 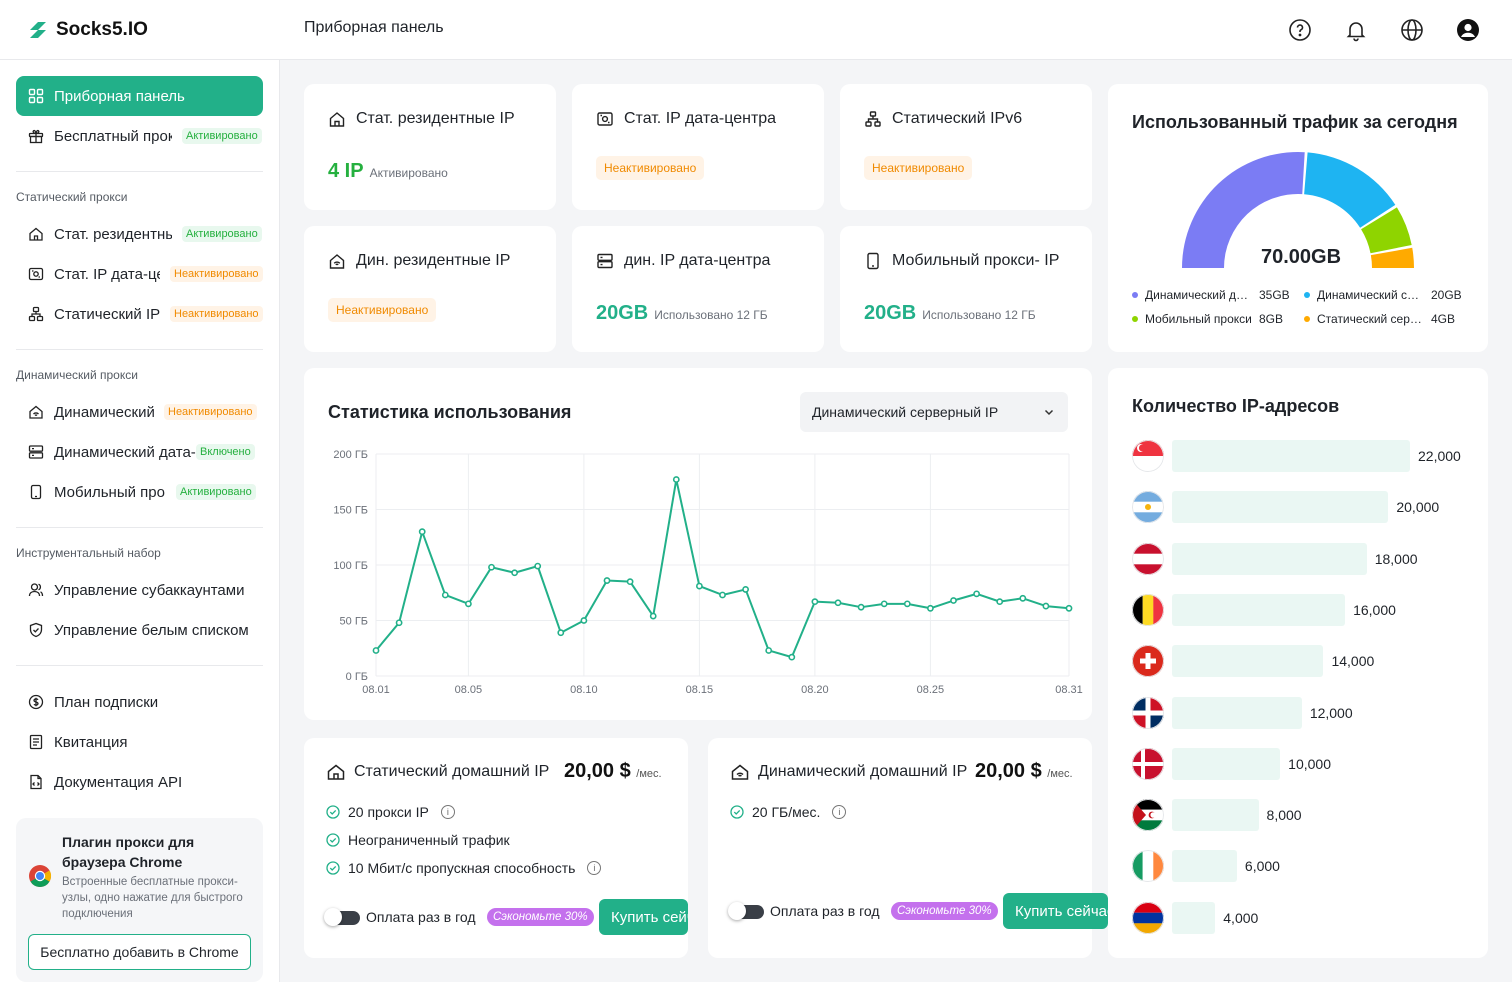 I want to click on ip-count-row: 18,000, so click(x=1275, y=558).